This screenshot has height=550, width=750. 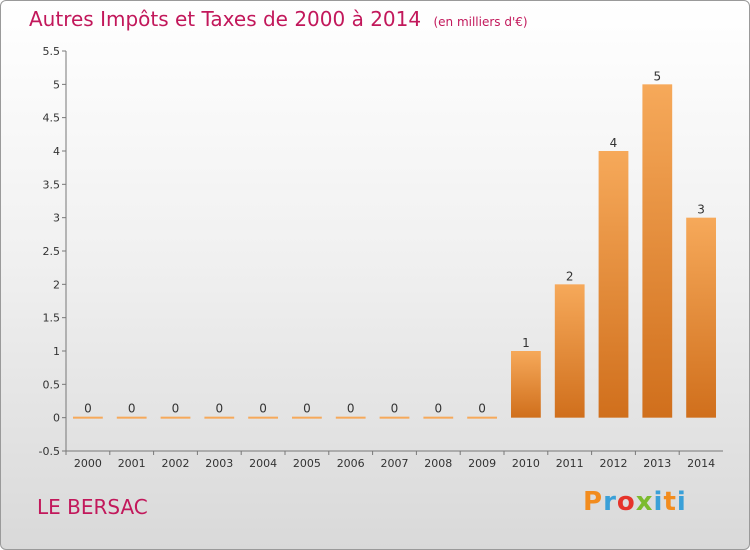 What do you see at coordinates (614, 143) in the screenshot?
I see `data-label: 4` at bounding box center [614, 143].